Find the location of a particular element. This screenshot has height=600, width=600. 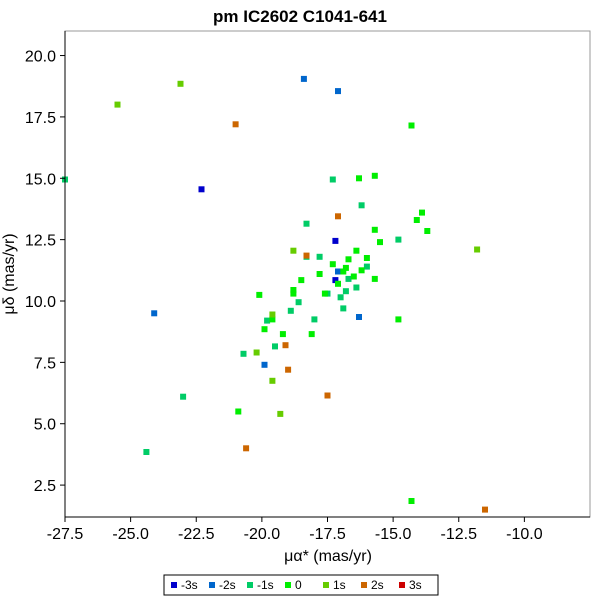

y-tick-label: 2.5 is located at coordinates (45, 486).